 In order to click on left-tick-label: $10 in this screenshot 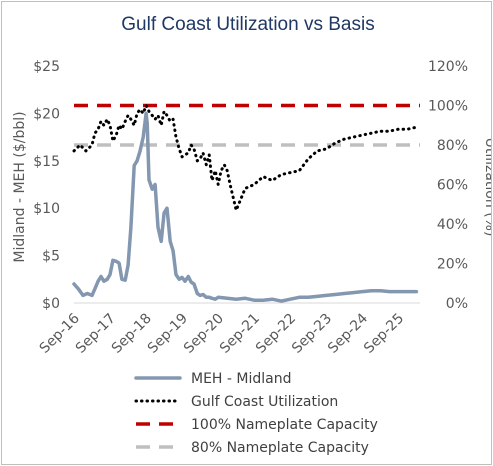, I will do `click(46, 209)`.